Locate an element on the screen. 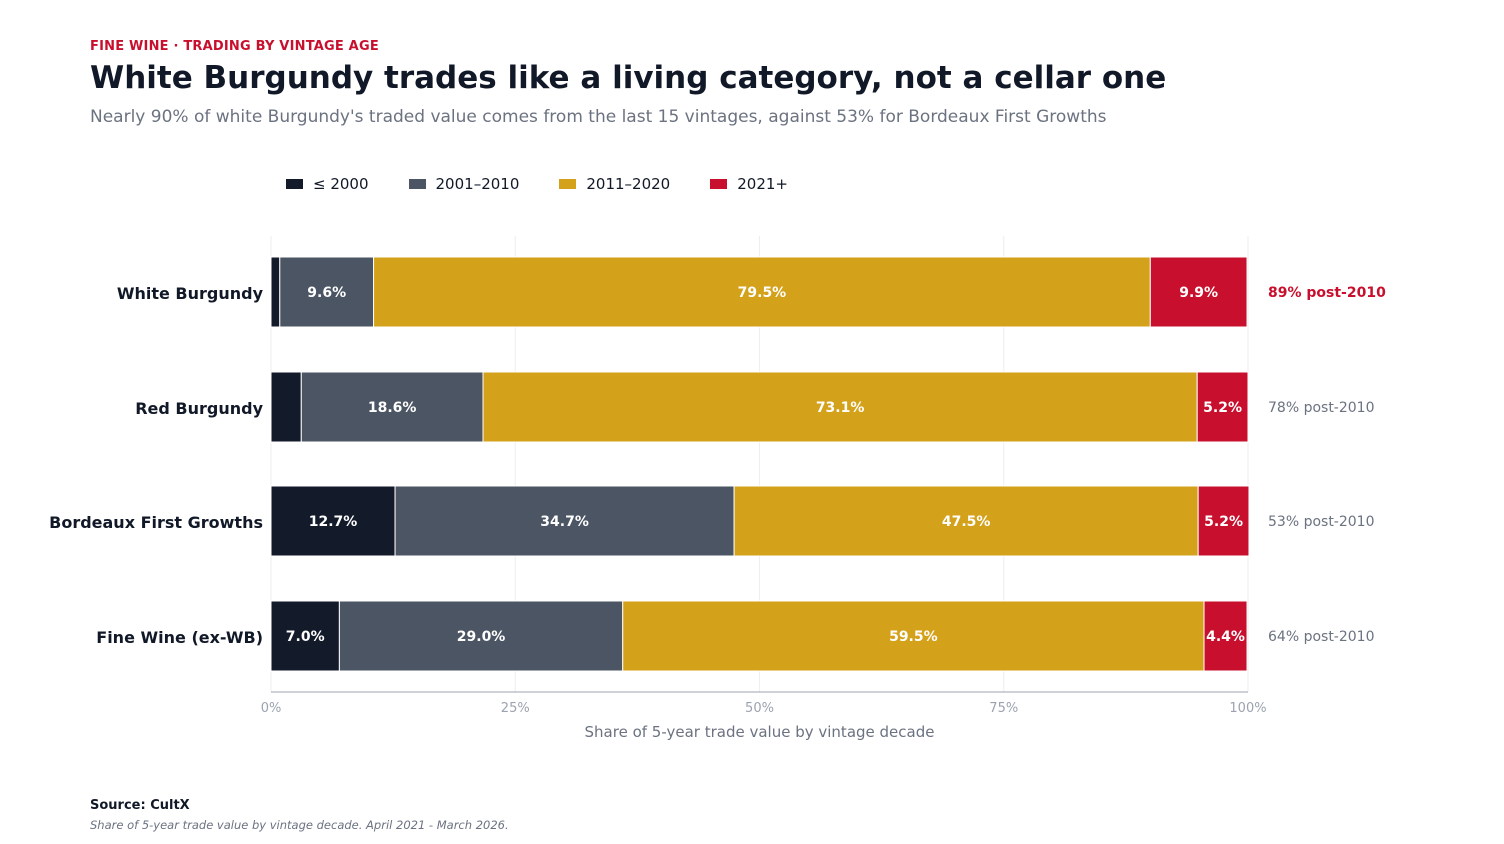 The height and width of the screenshot is (844, 1504). segment-label: 9.9% is located at coordinates (1198, 293).